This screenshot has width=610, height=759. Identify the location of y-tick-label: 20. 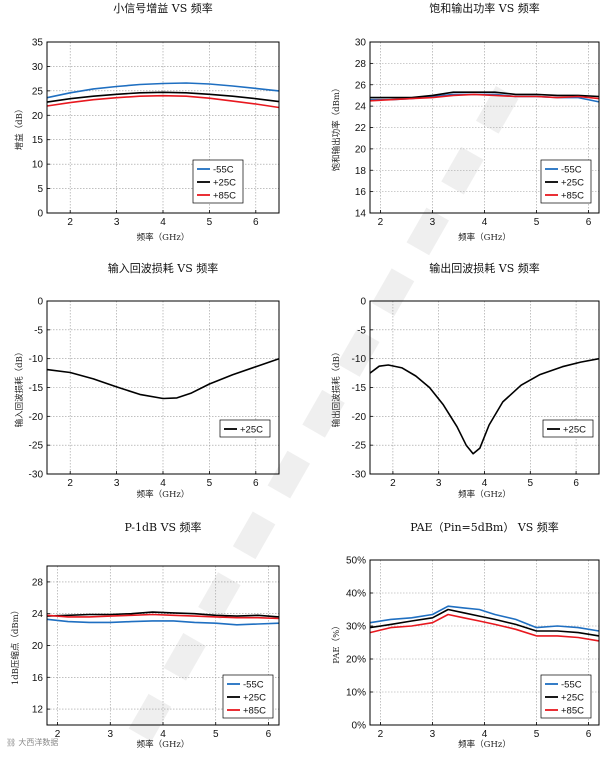
(38, 646).